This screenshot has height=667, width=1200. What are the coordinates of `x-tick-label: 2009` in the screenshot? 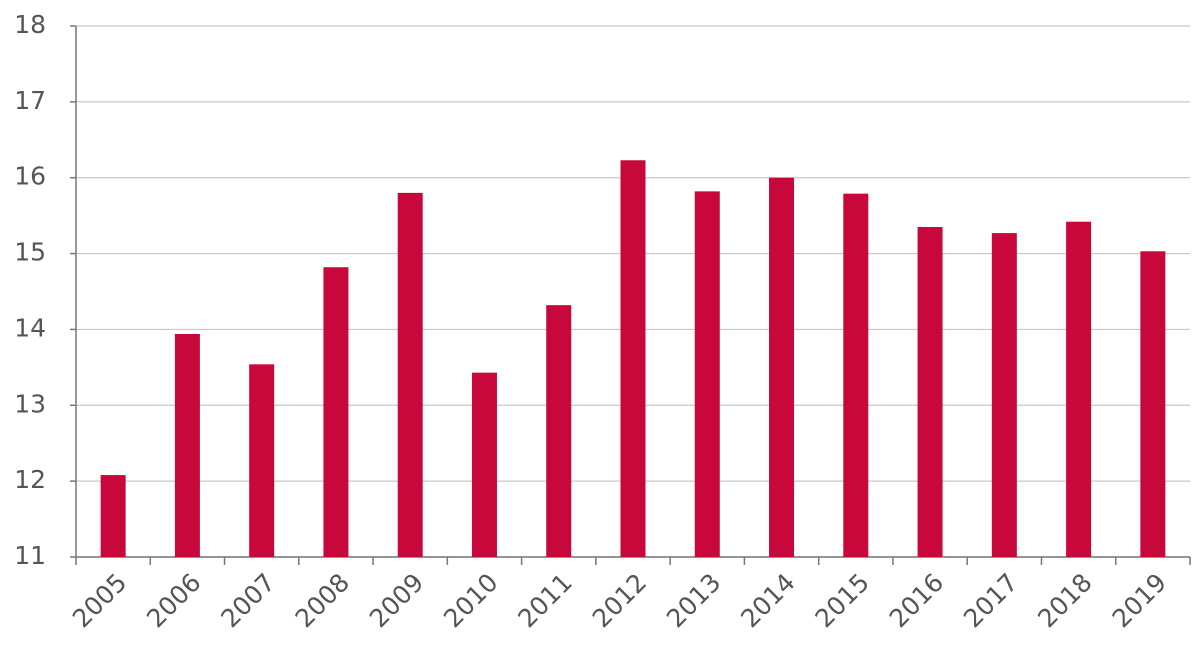 It's located at (396, 600).